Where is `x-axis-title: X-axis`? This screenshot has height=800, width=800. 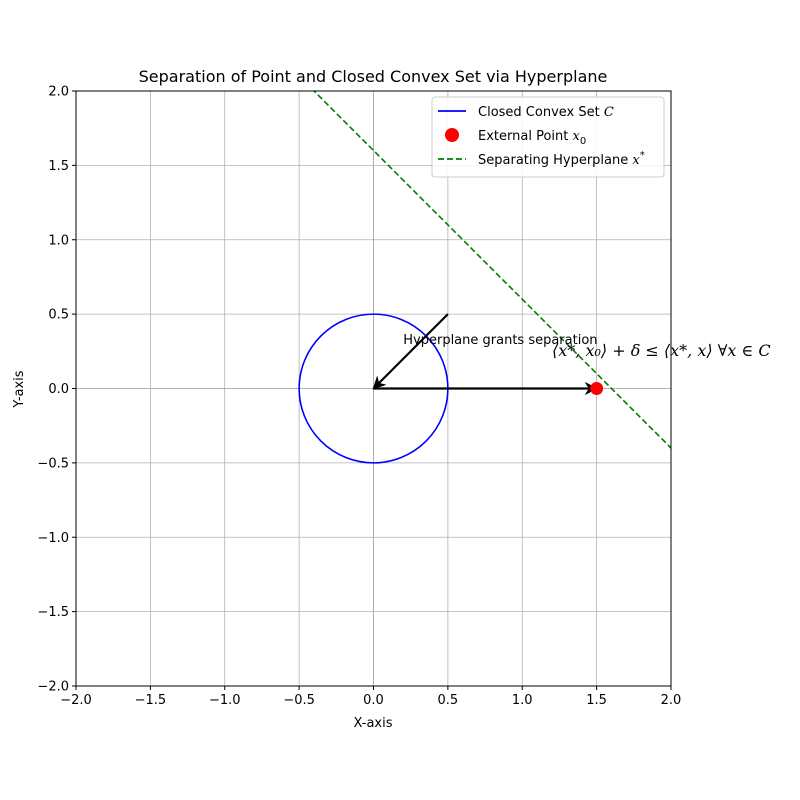
x-axis-title: X-axis is located at coordinates (373, 723).